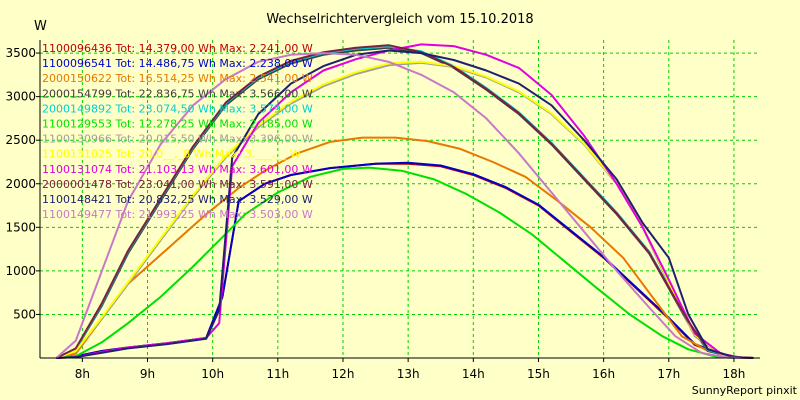  What do you see at coordinates (20, 97) in the screenshot?
I see `y-tick-label: 3000` at bounding box center [20, 97].